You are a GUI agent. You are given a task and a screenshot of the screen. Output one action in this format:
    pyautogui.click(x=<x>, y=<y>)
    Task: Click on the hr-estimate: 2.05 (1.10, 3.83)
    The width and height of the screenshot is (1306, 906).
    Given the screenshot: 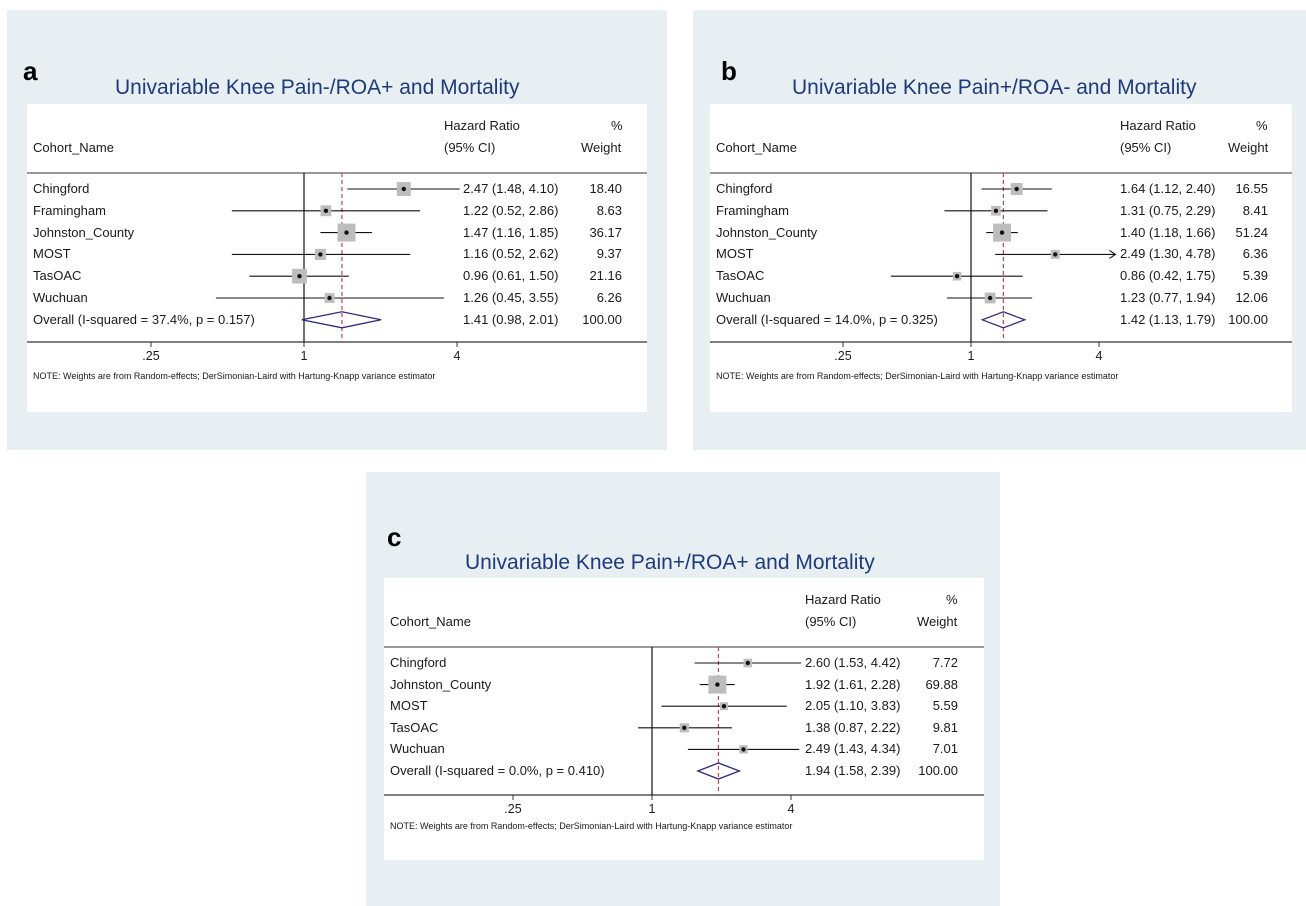 What is the action you would take?
    pyautogui.click(x=853, y=706)
    